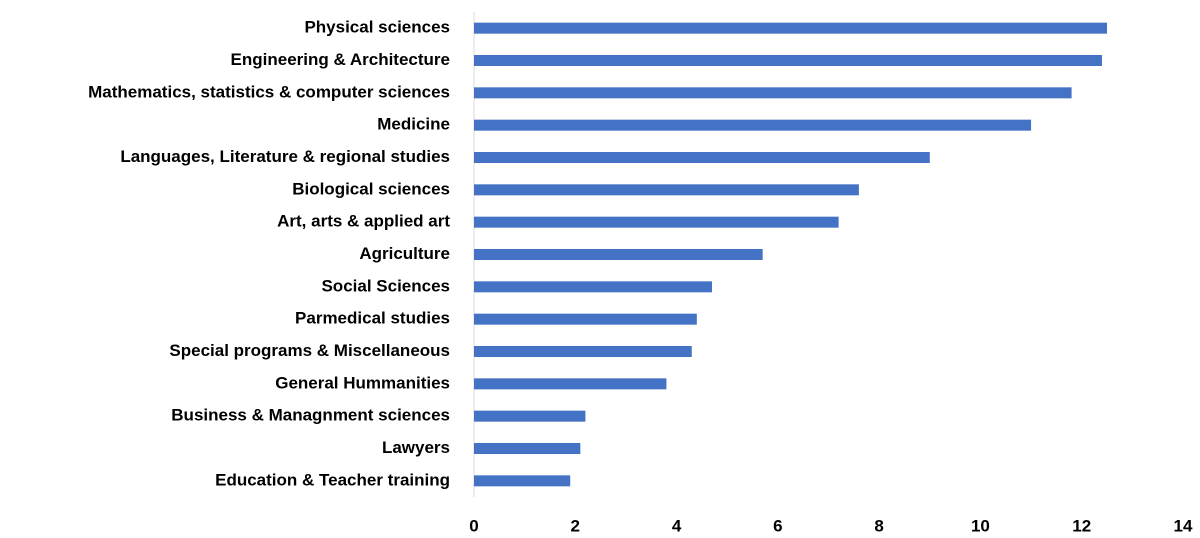 The image size is (1200, 538). Describe the element at coordinates (332, 479) in the screenshot. I see `y-tick-label: Education & Teacher training` at that location.